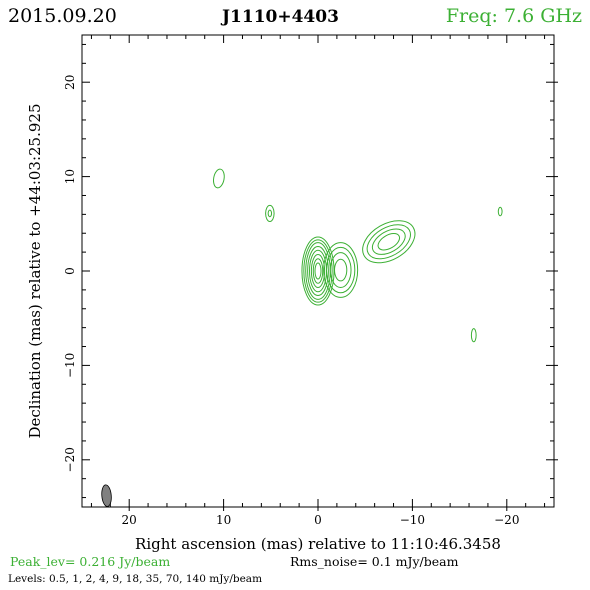 The image size is (590, 590). I want to click on x-tick-label: 20, so click(129, 520).